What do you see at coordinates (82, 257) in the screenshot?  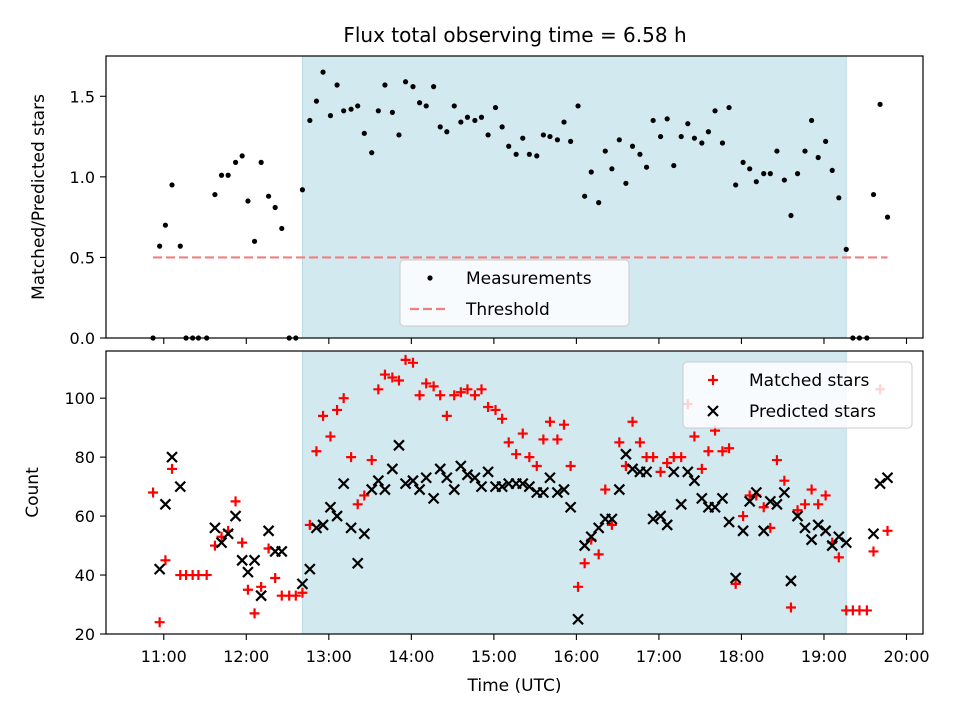 I see `y-tick-label: 0.5` at bounding box center [82, 257].